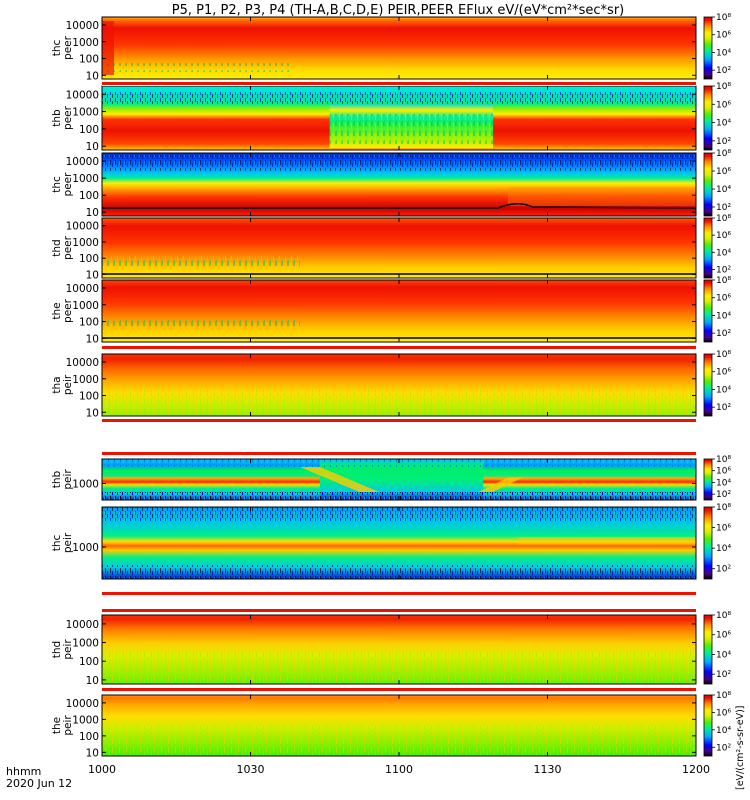 The image size is (750, 800). Describe the element at coordinates (399, 206) in the screenshot. I see `spacecraft-potential-line` at that location.